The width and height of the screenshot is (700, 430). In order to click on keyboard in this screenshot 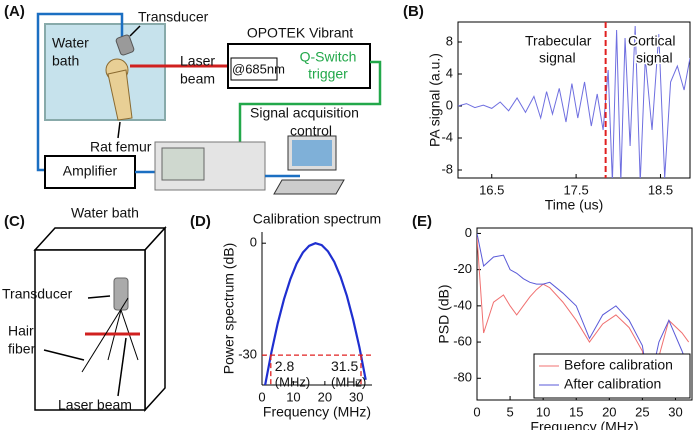, I will do `click(309, 187)`.